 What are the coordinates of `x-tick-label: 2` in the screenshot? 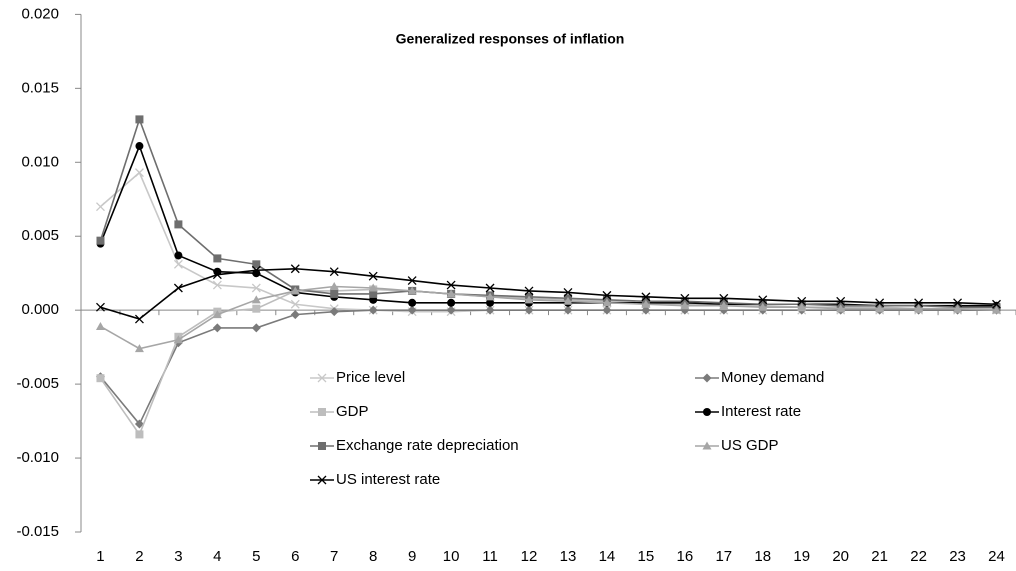 It's located at (139, 556).